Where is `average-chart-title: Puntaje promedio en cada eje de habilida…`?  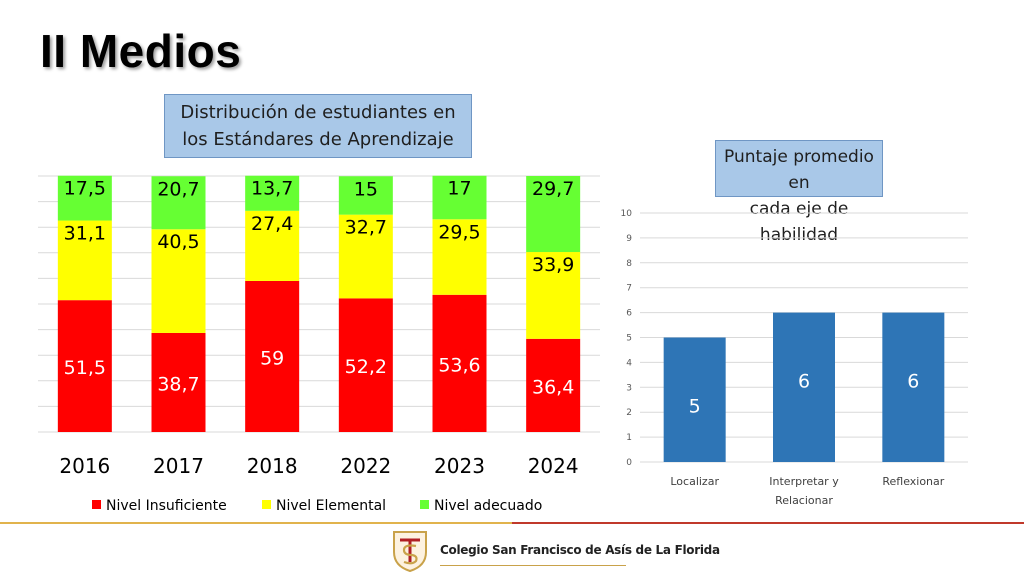 average-chart-title: Puntaje promedio en cada eje de habilida… is located at coordinates (799, 192).